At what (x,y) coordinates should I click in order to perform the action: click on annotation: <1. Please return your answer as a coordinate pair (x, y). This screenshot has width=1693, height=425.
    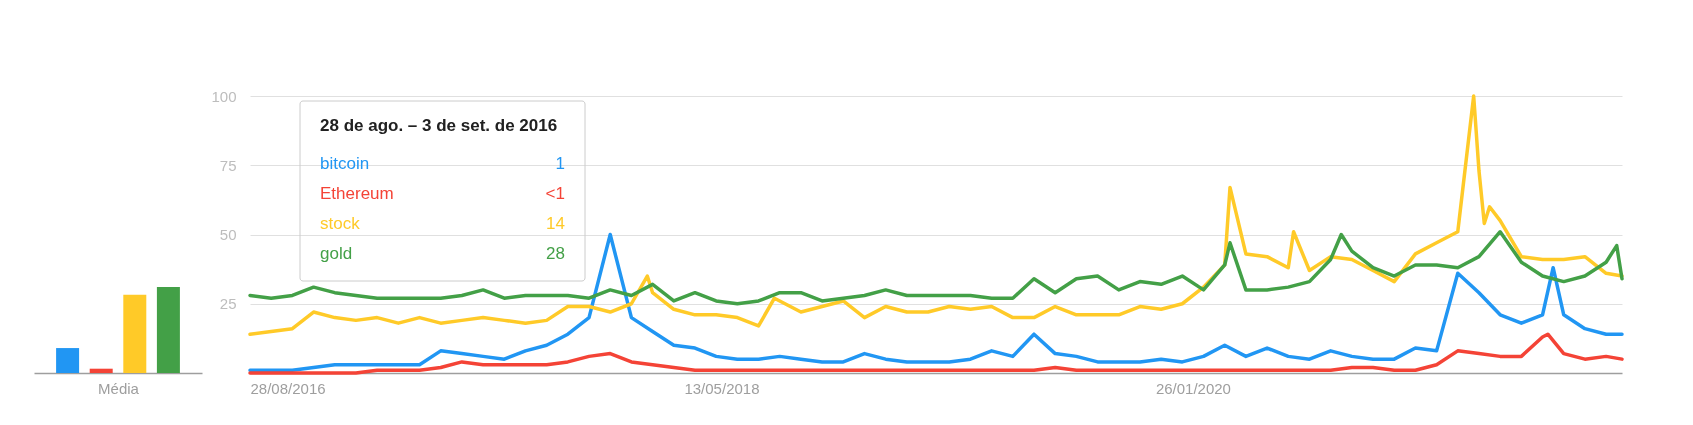
    Looking at the image, I should click on (555, 193).